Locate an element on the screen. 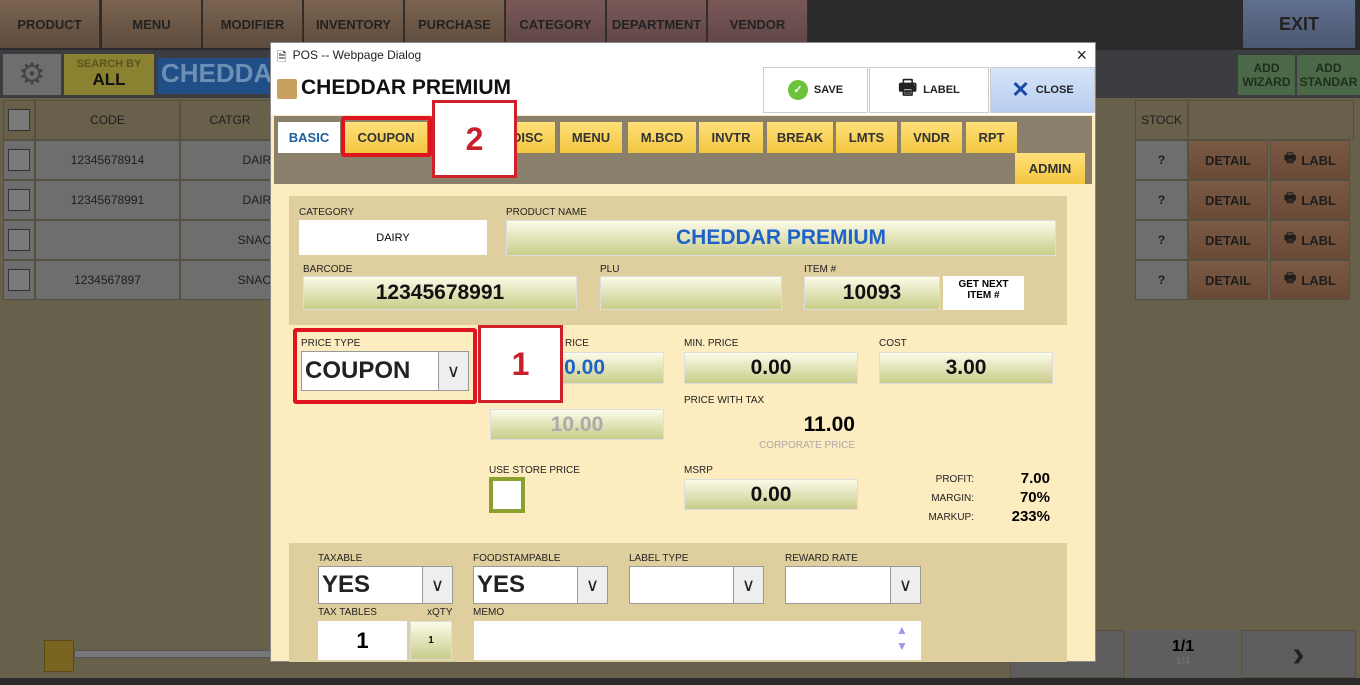 Image resolution: width=1360 pixels, height=685 pixels. barcode-label: BARCODE is located at coordinates (328, 269).